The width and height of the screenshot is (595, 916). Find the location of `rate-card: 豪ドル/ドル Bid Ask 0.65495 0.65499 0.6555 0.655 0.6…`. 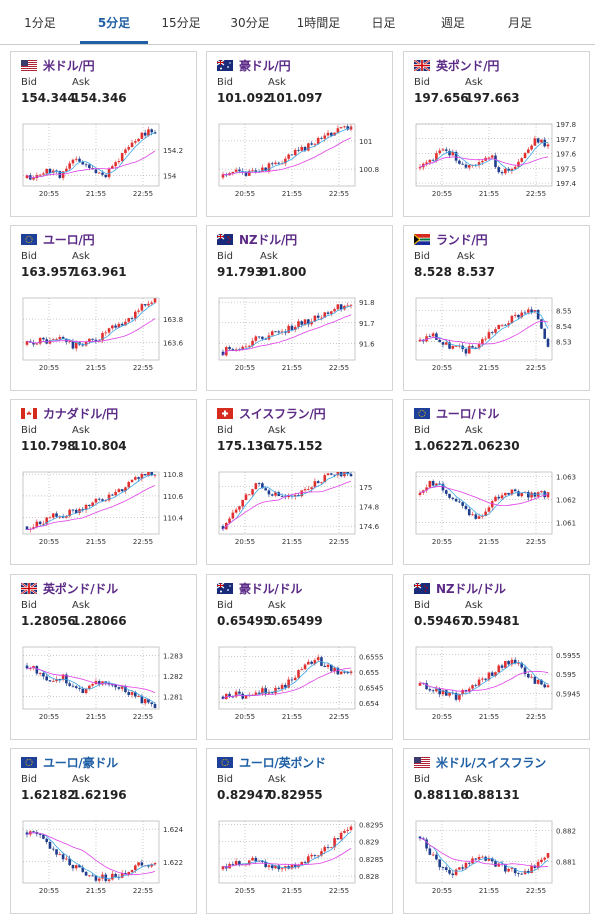

rate-card: 豪ドル/ドル Bid Ask 0.65495 0.65499 0.6555 0.655 0.6… is located at coordinates (299, 657).